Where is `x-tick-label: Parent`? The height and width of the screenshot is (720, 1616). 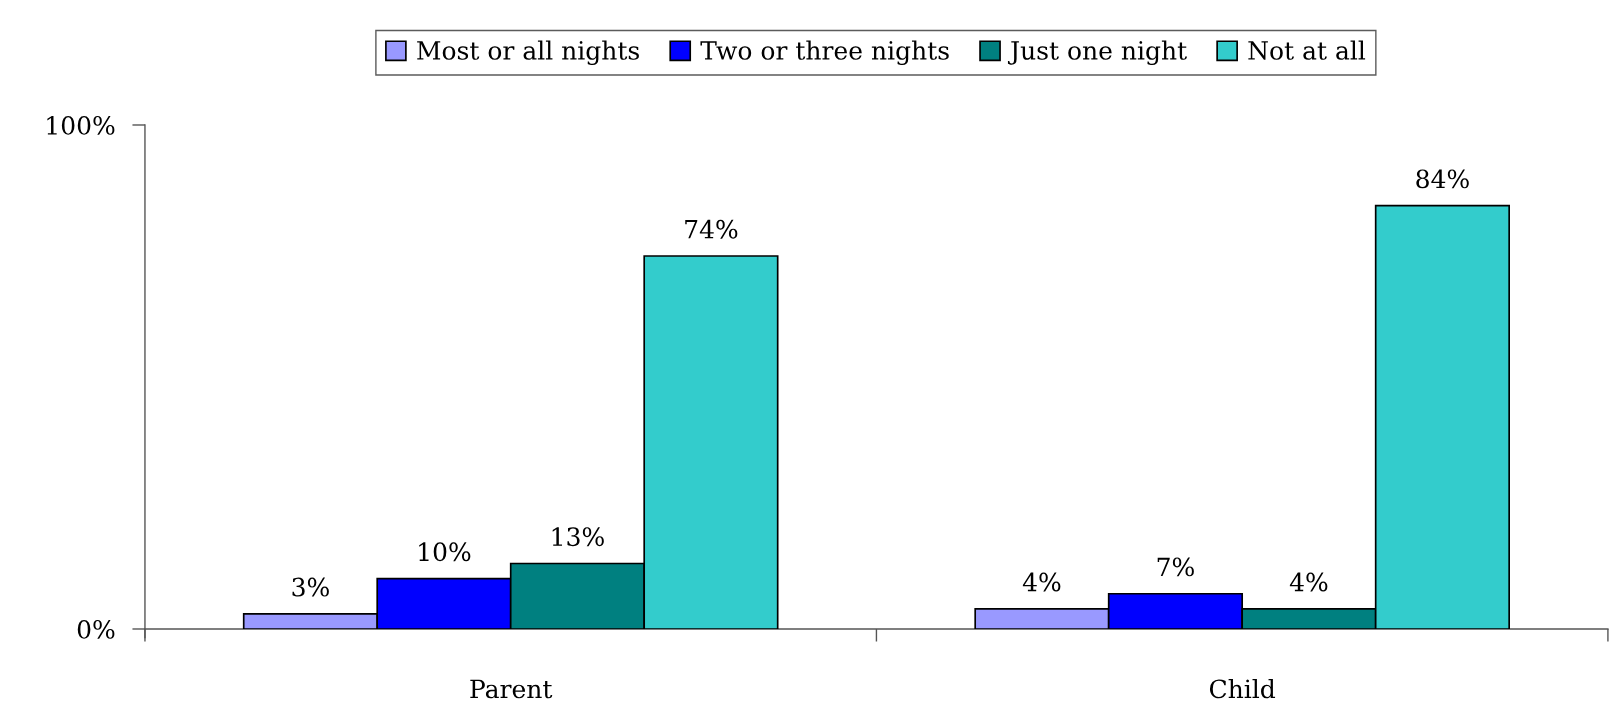
x-tick-label: Parent is located at coordinates (511, 689).